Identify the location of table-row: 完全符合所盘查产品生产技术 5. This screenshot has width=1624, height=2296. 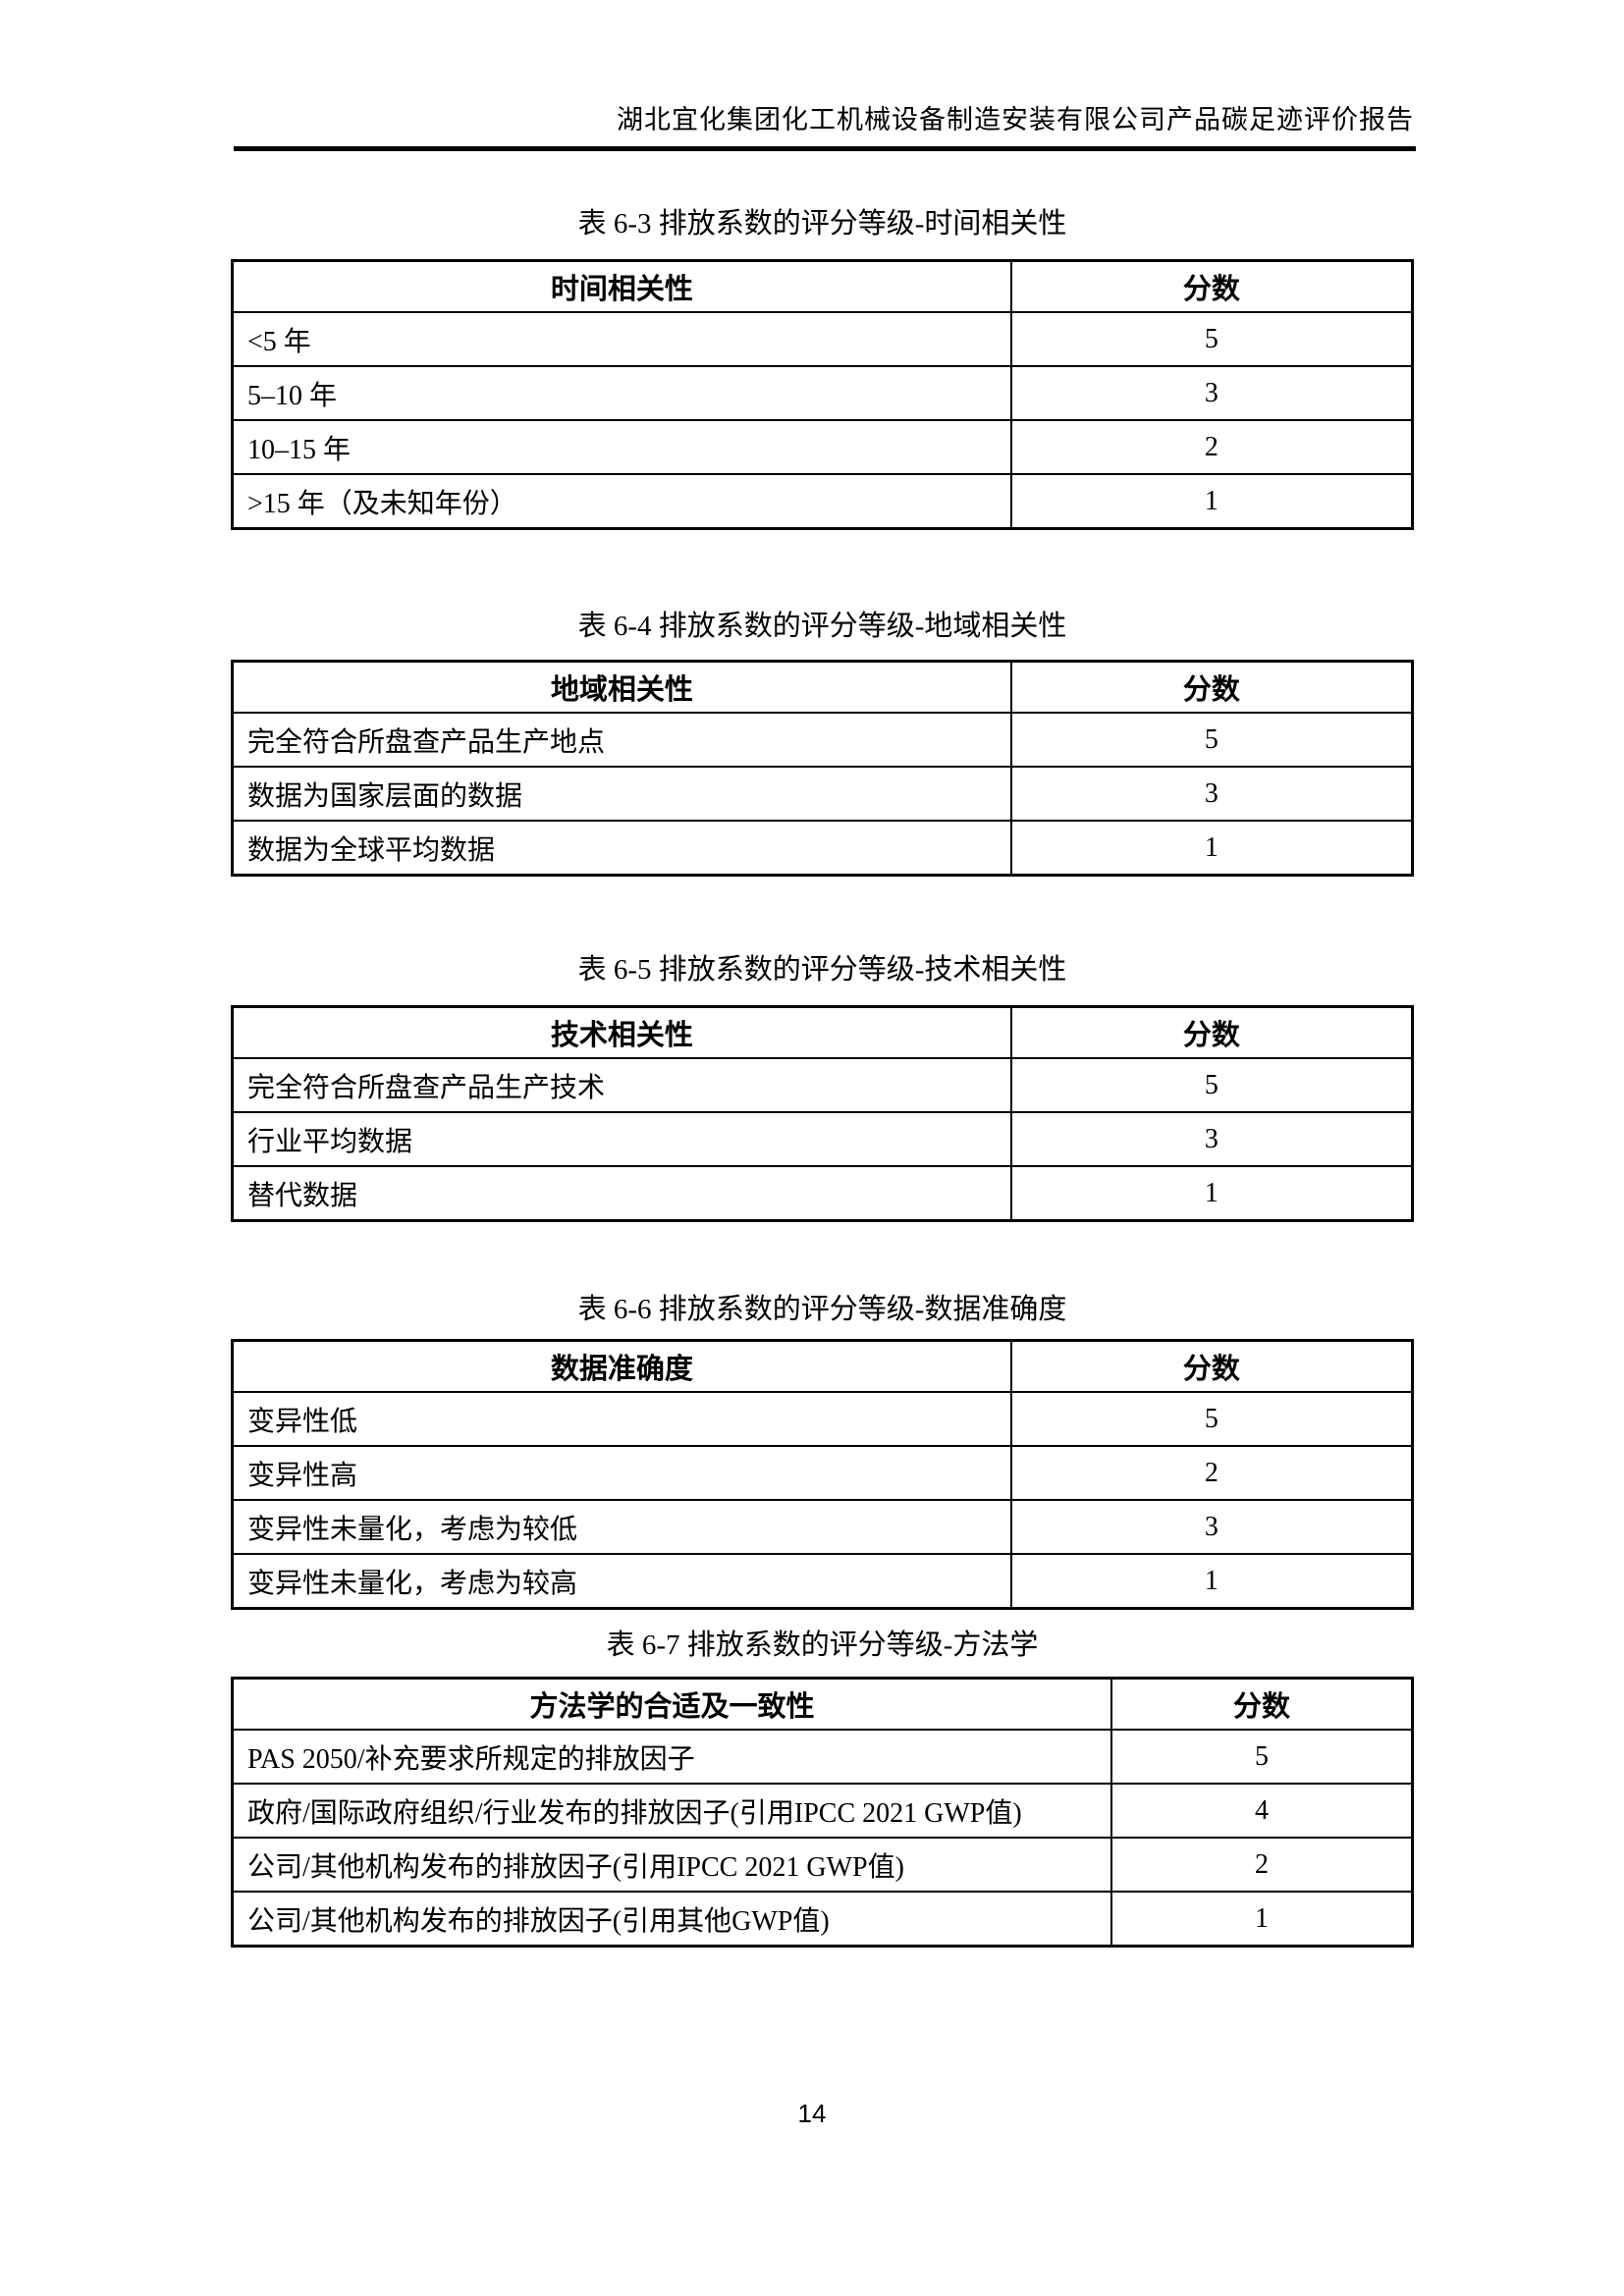
(822, 1085).